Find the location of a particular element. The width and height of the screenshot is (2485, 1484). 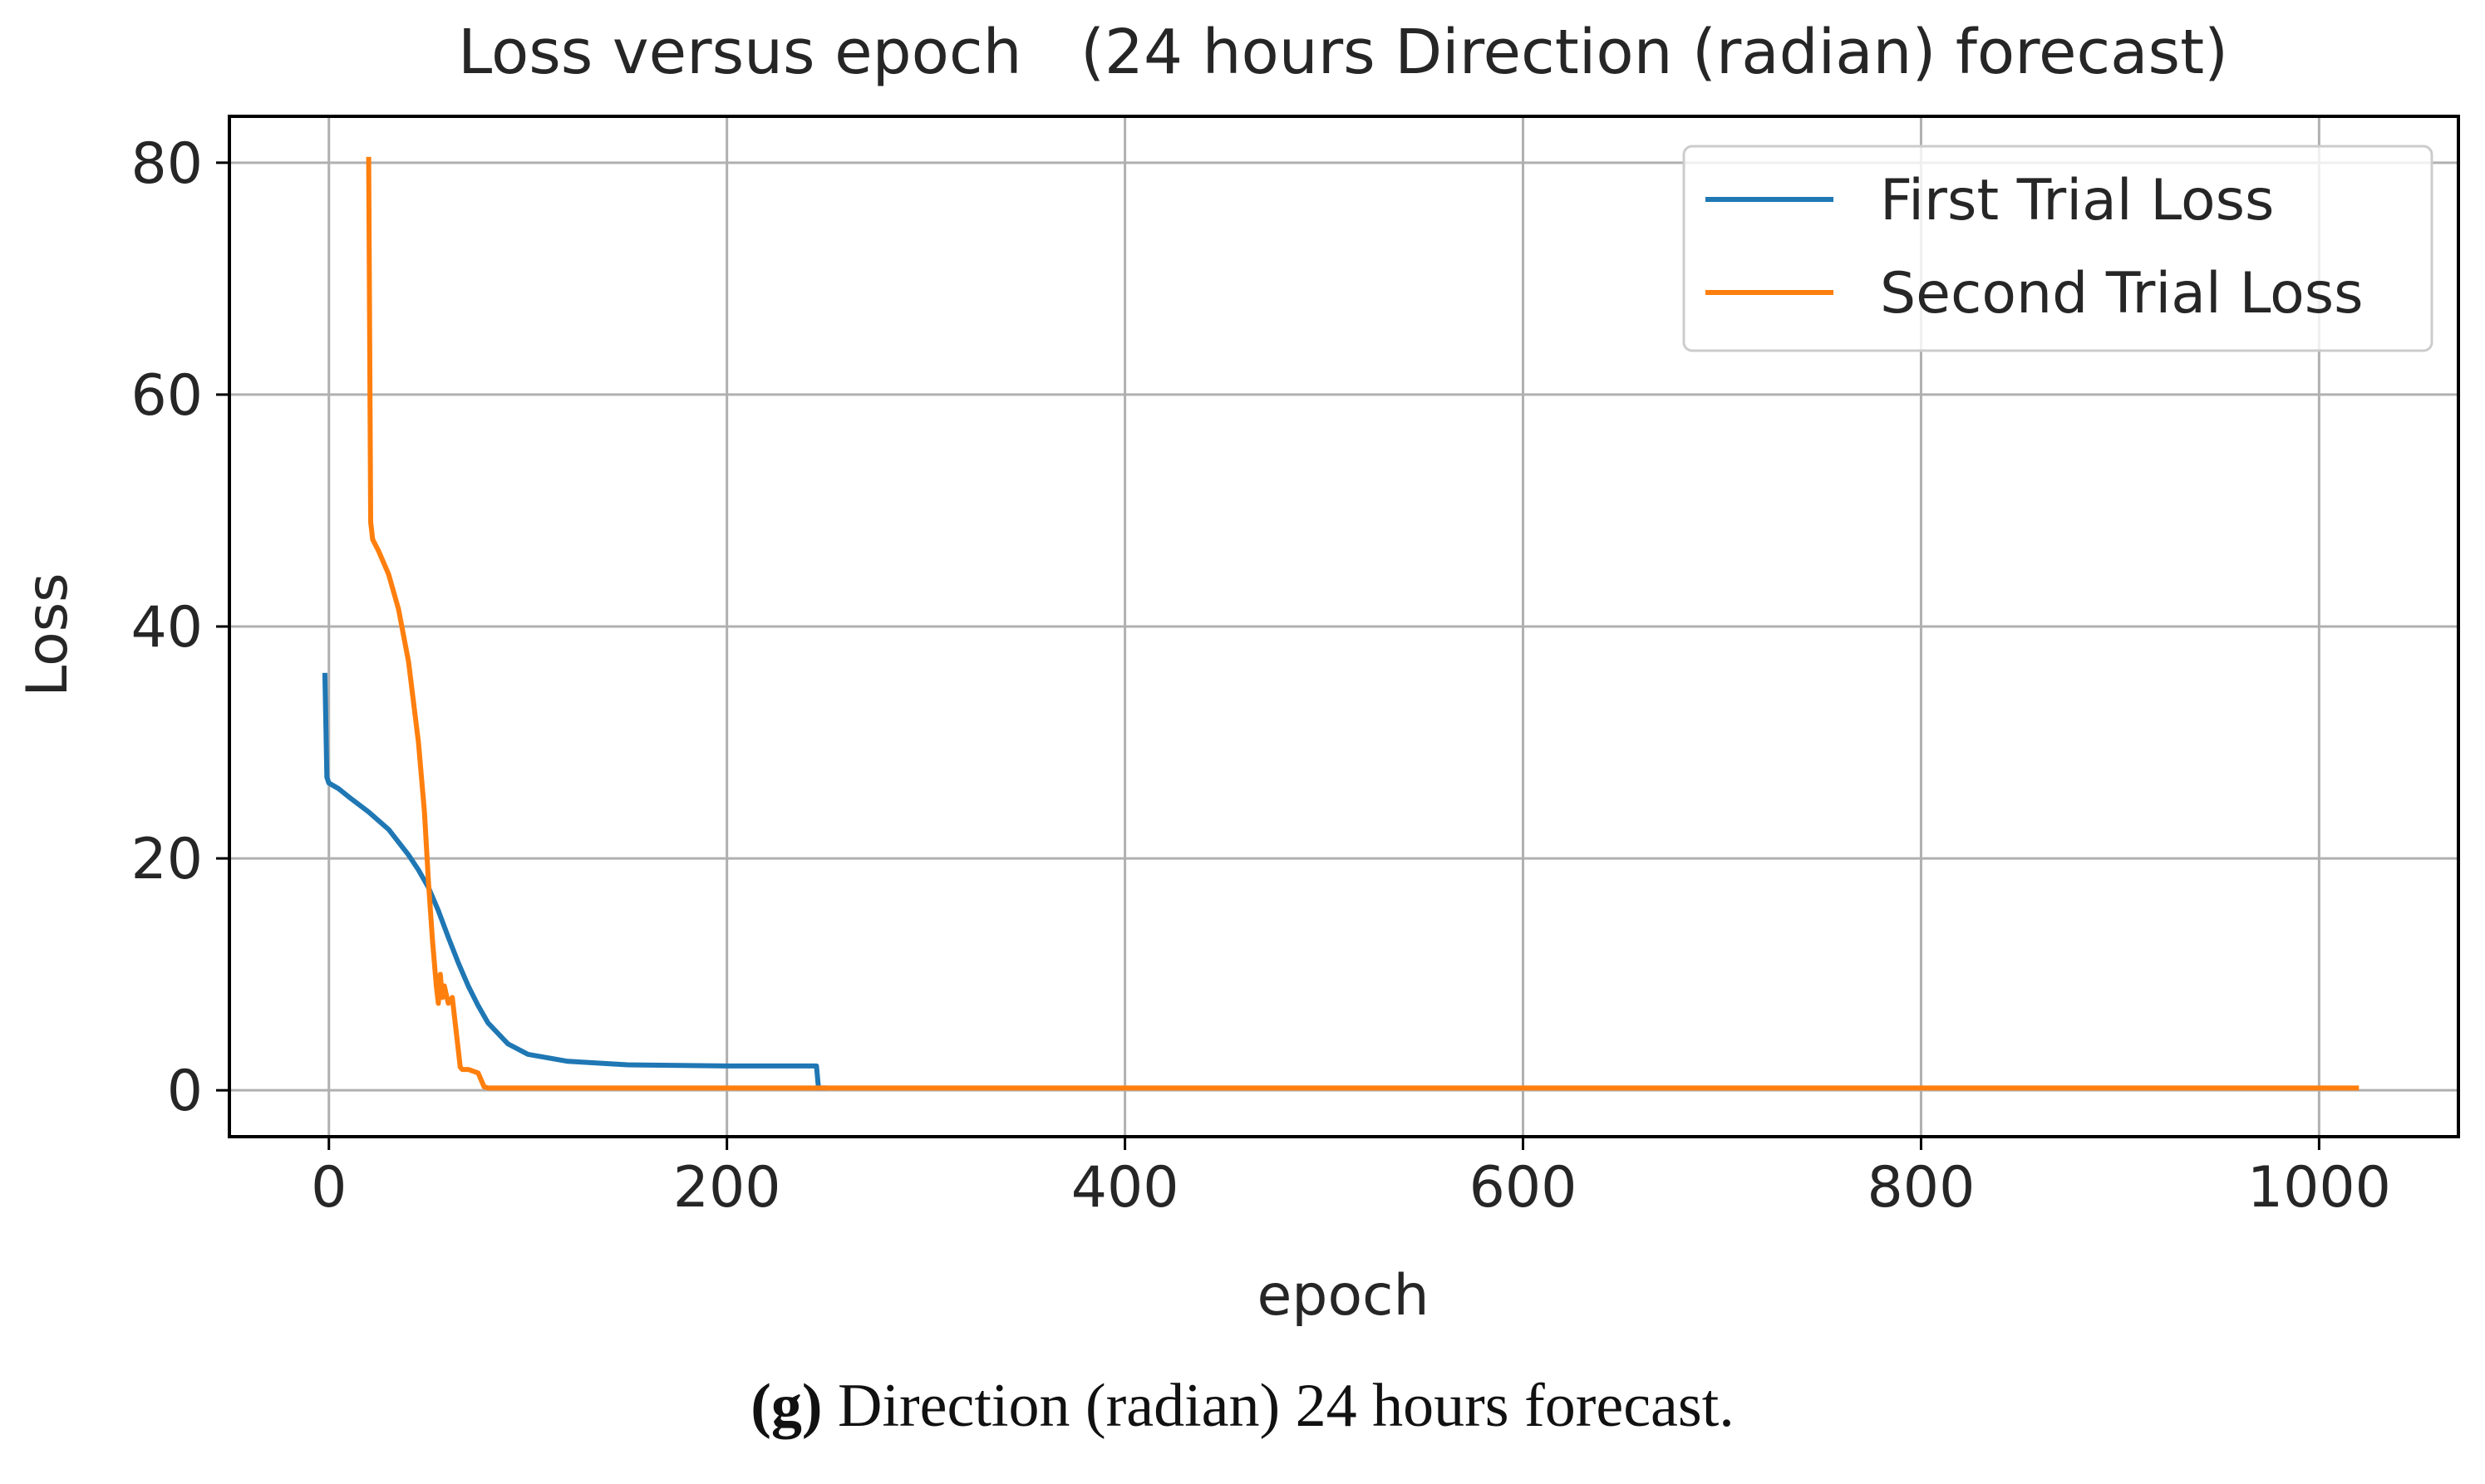

x-axis-label: epoch is located at coordinates (1343, 1296).